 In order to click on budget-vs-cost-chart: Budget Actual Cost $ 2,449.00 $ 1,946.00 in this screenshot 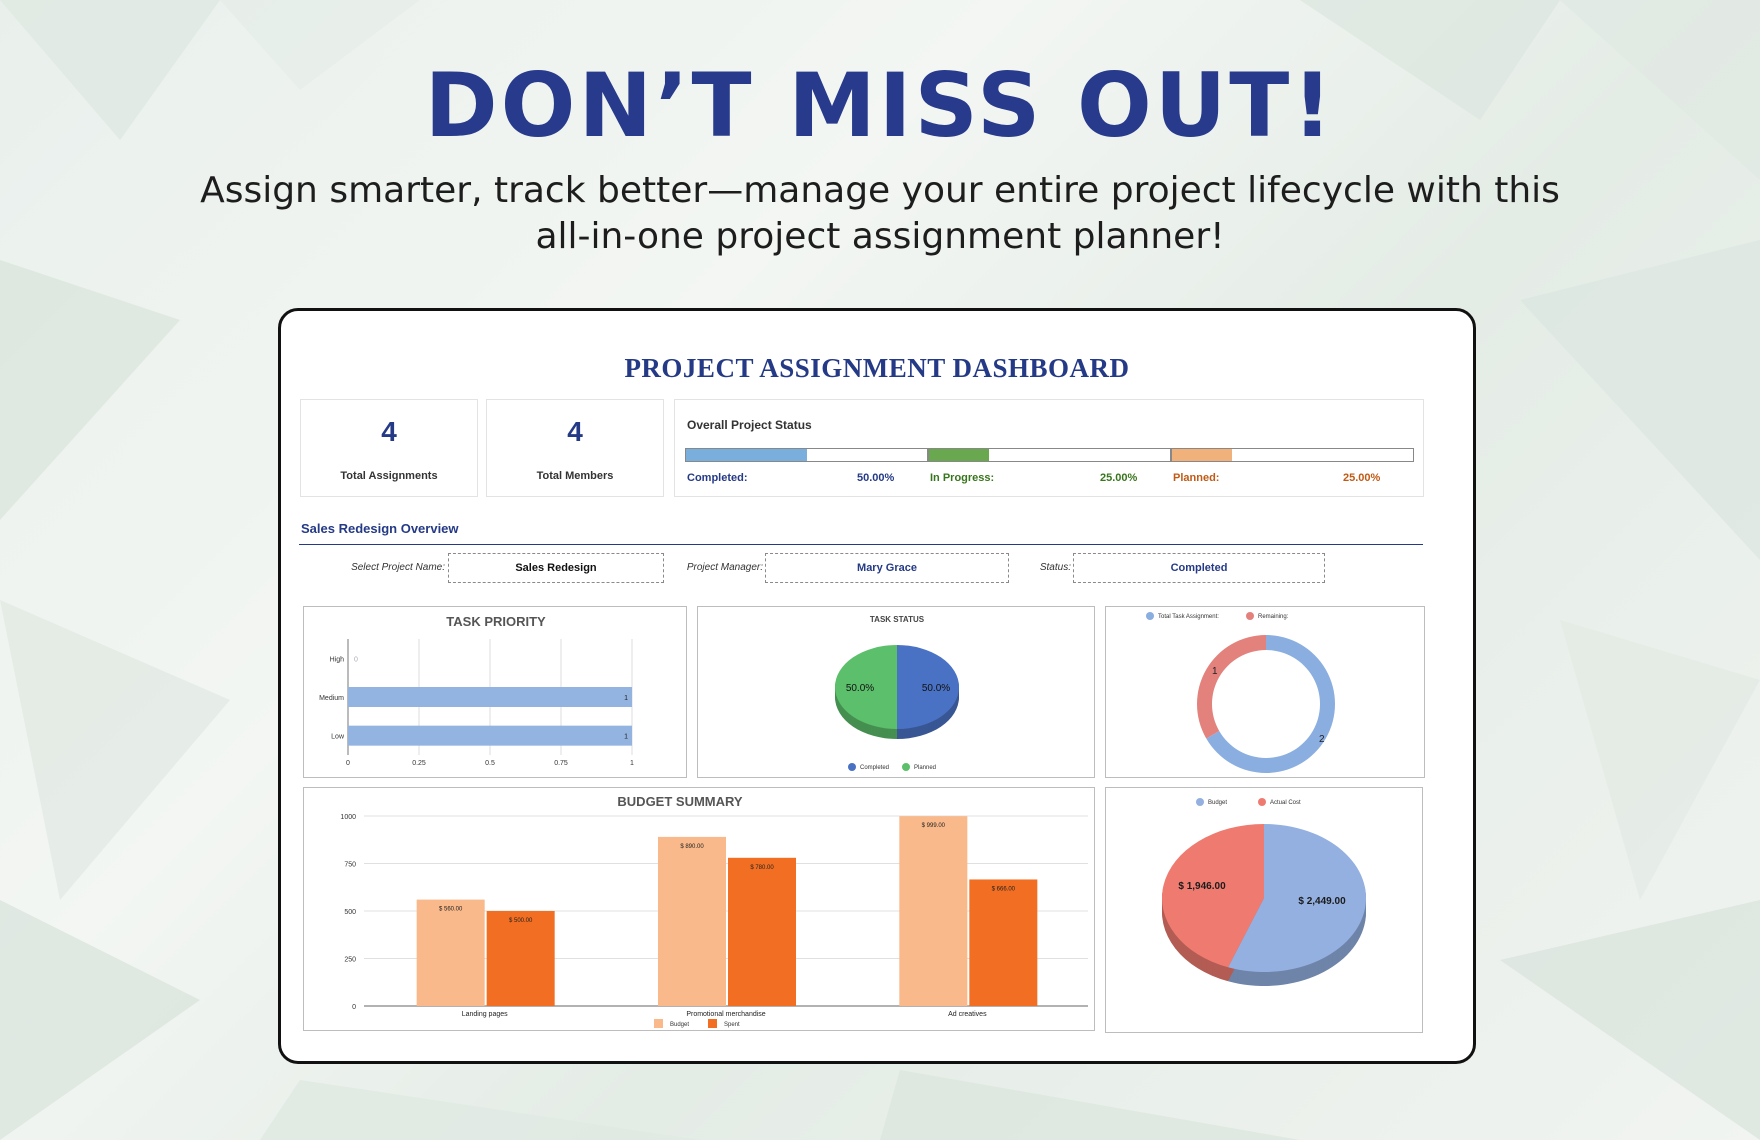, I will do `click(1264, 910)`.